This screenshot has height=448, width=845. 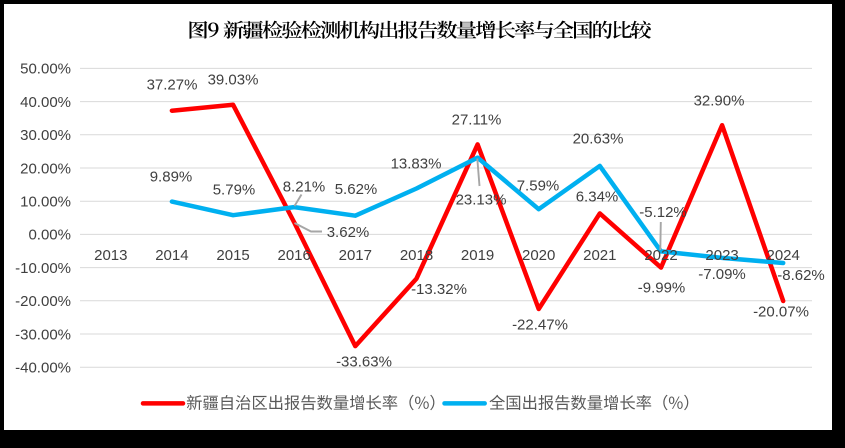 What do you see at coordinates (538, 255) in the screenshot?
I see `svg-text: 2020` at bounding box center [538, 255].